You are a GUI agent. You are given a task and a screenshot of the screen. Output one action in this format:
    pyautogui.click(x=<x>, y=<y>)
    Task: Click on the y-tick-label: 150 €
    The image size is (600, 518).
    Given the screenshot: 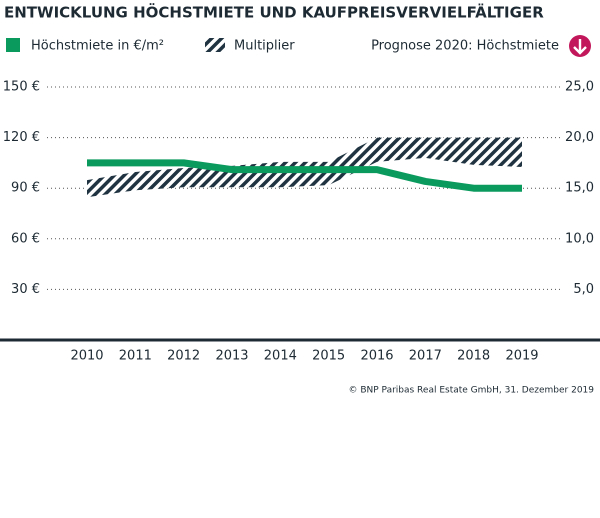 What is the action you would take?
    pyautogui.click(x=21, y=87)
    